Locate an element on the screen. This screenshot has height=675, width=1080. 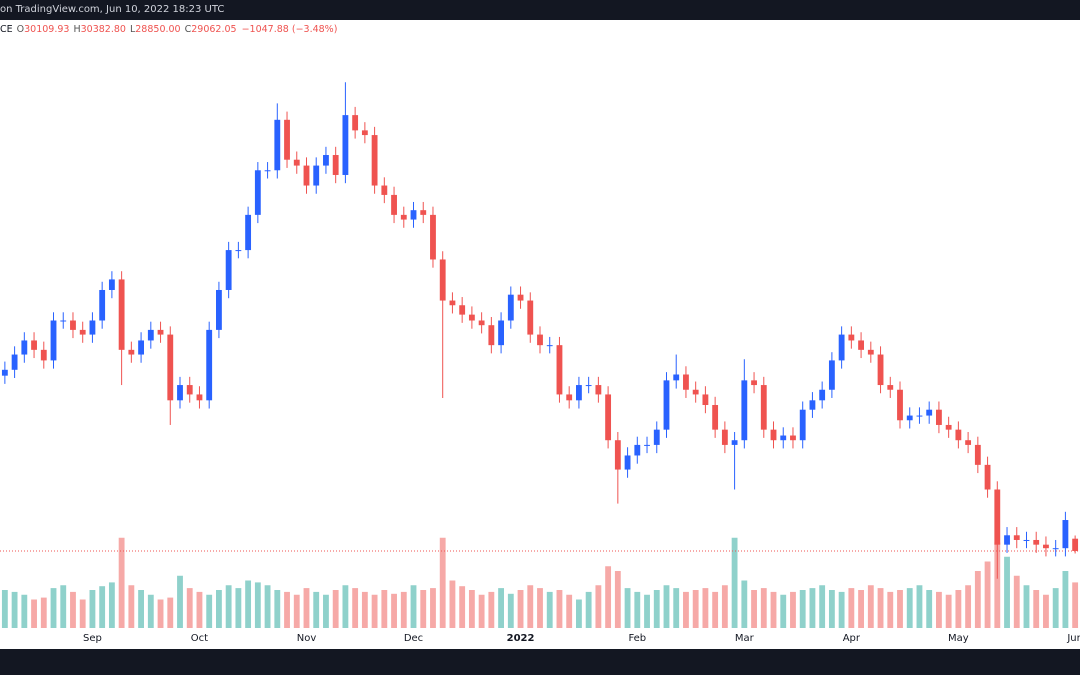
x-tick-label: May is located at coordinates (958, 638).